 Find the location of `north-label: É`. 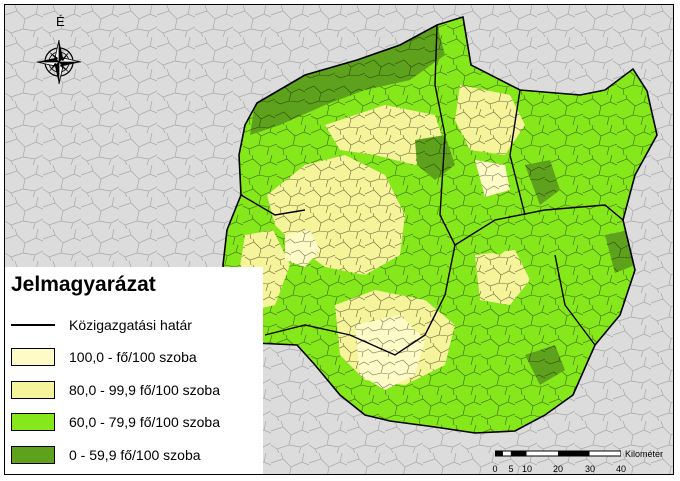

north-label: É is located at coordinates (60, 21).